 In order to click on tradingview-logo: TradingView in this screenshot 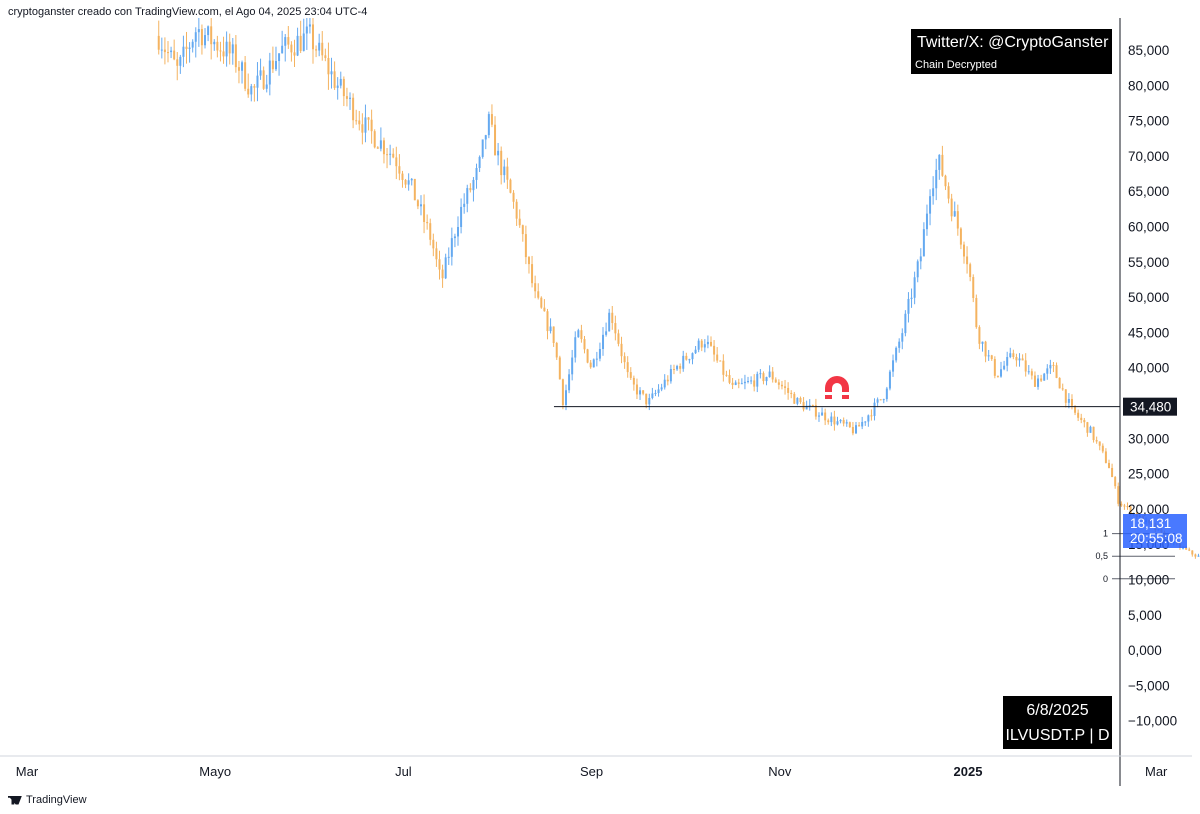, I will do `click(47, 800)`.